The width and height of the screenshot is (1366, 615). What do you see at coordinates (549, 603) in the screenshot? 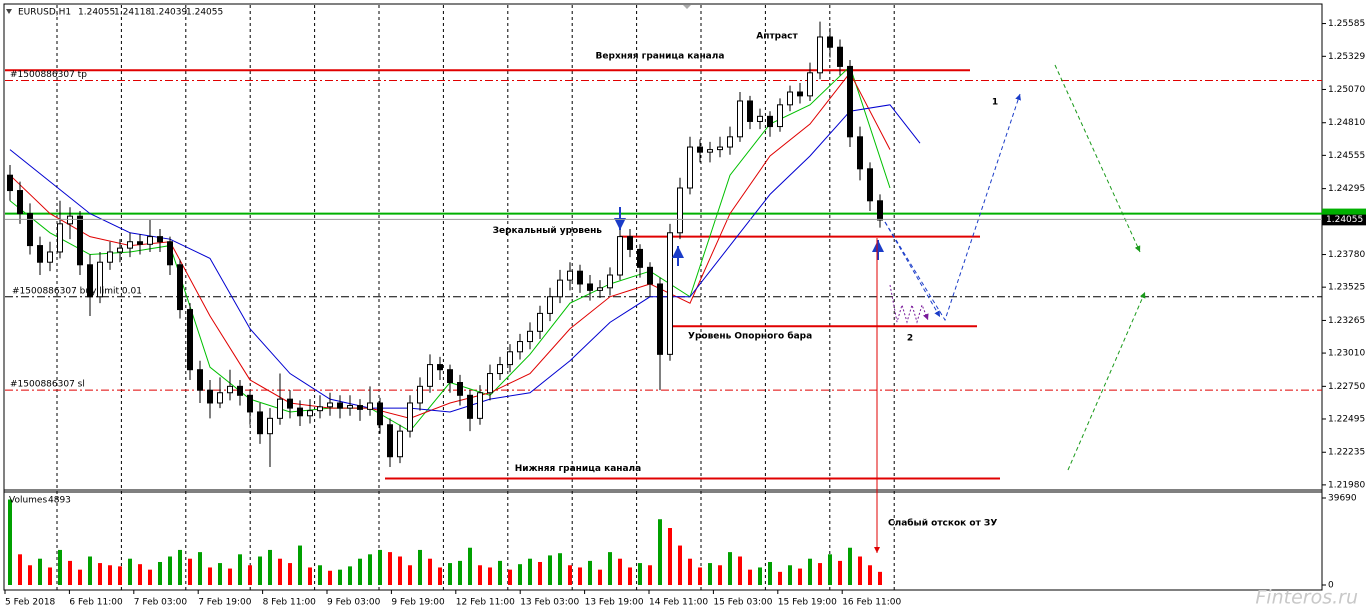
I see `x-tick-label: 13 Feb 03:00` at bounding box center [549, 603].